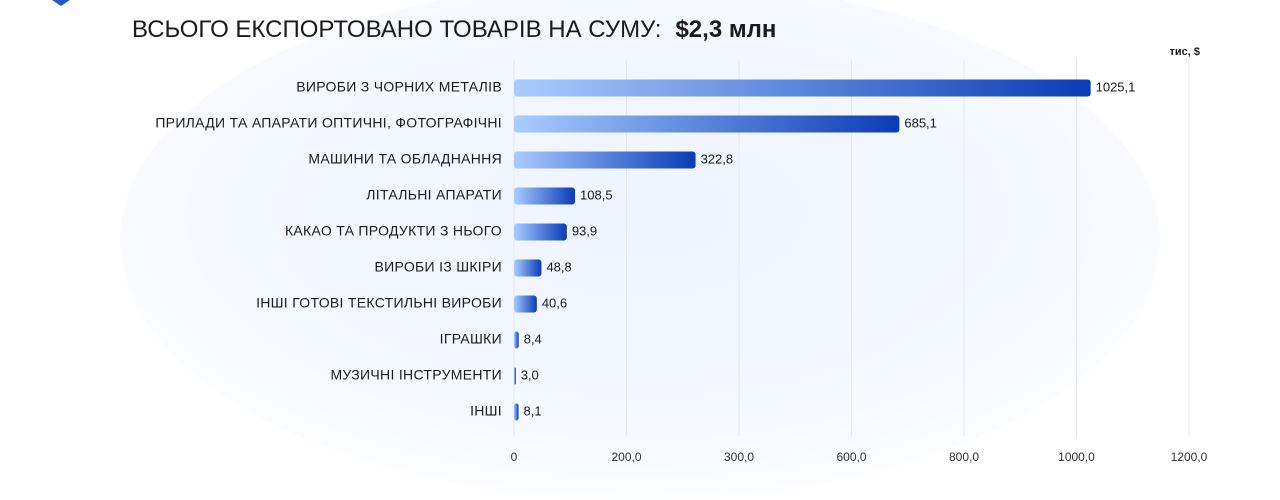 This screenshot has width=1280, height=500. What do you see at coordinates (396, 29) in the screenshot?
I see `title-text: ВСЬОГО ЕКСПОРТОВАНО ТОВАРІВ НА СУМУ:` at bounding box center [396, 29].